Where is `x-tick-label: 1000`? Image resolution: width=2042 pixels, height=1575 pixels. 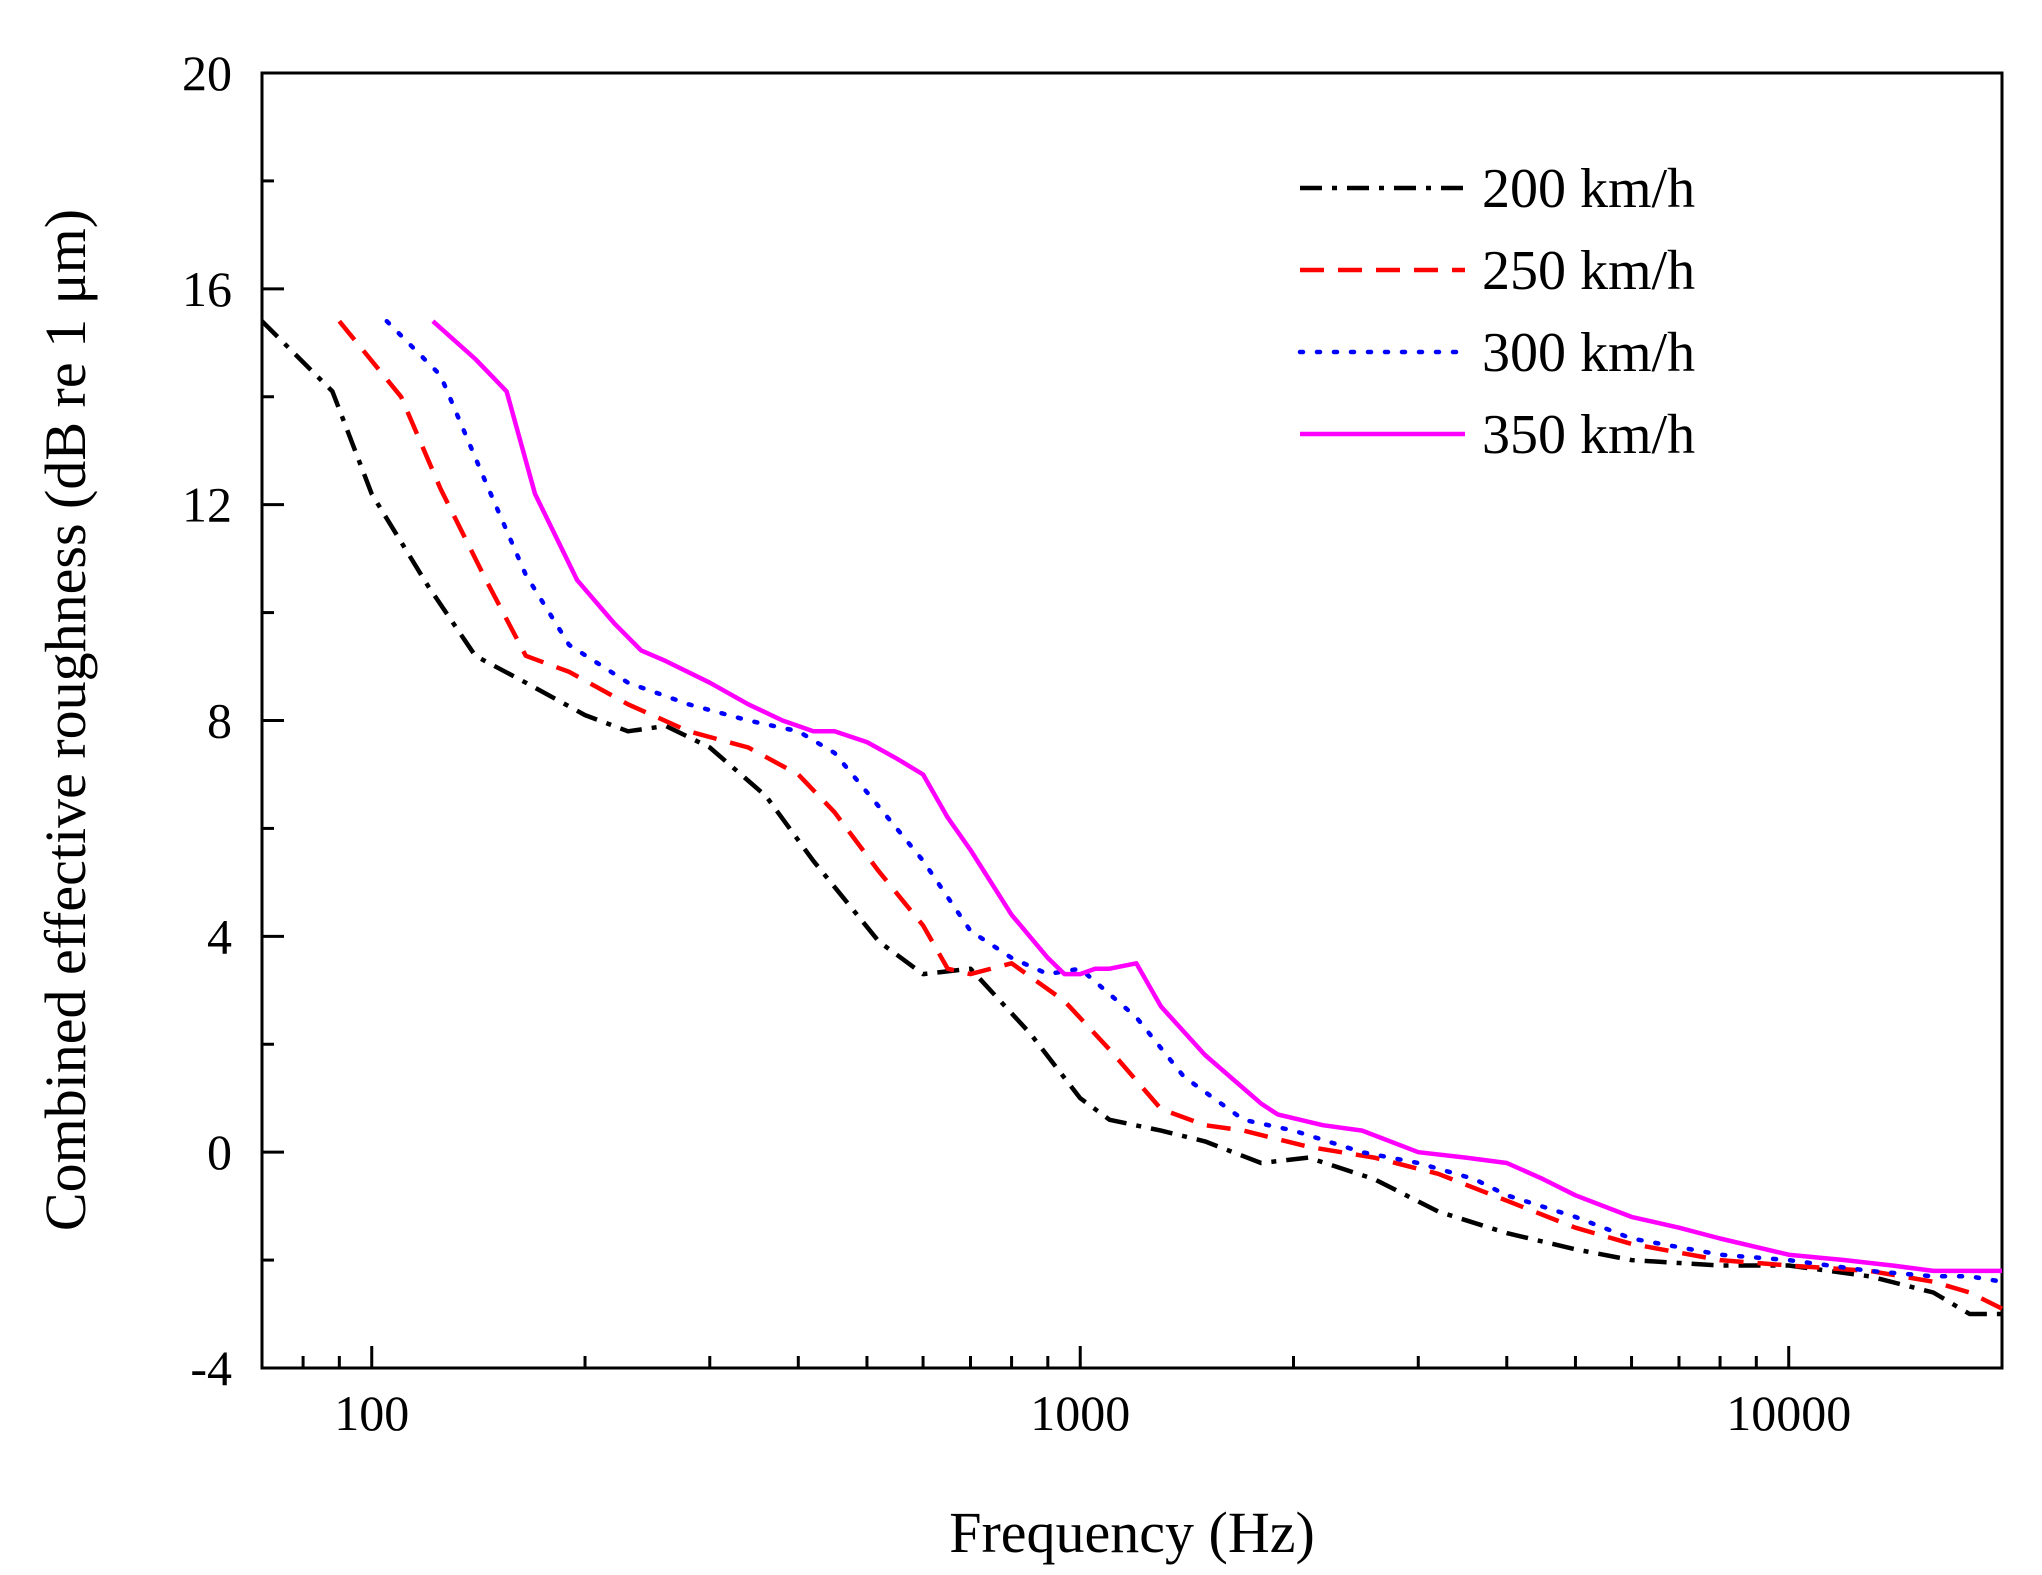 x-tick-label: 1000 is located at coordinates (1080, 1413).